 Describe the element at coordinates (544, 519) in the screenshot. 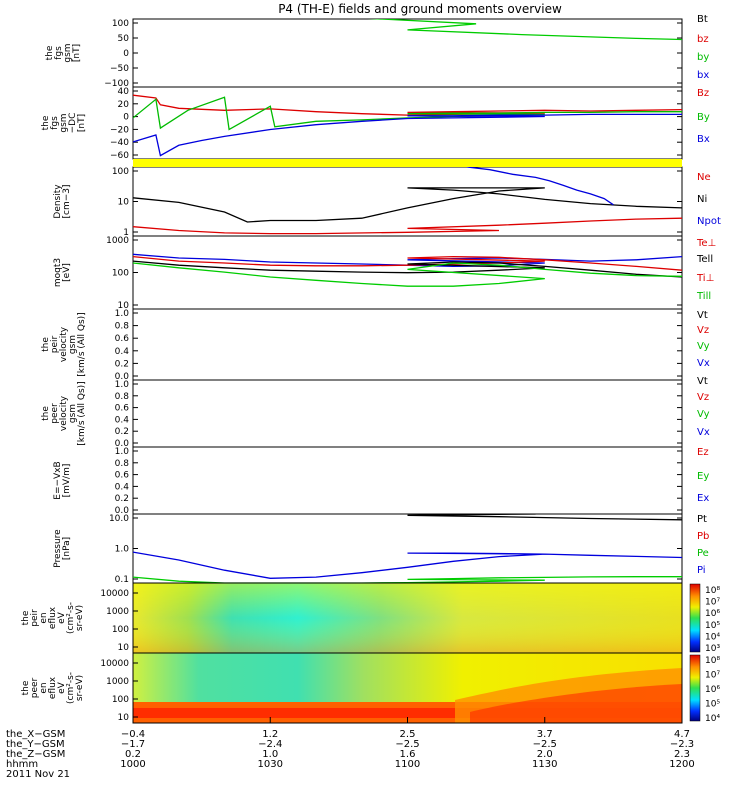

I see `series-line-Pt` at that location.